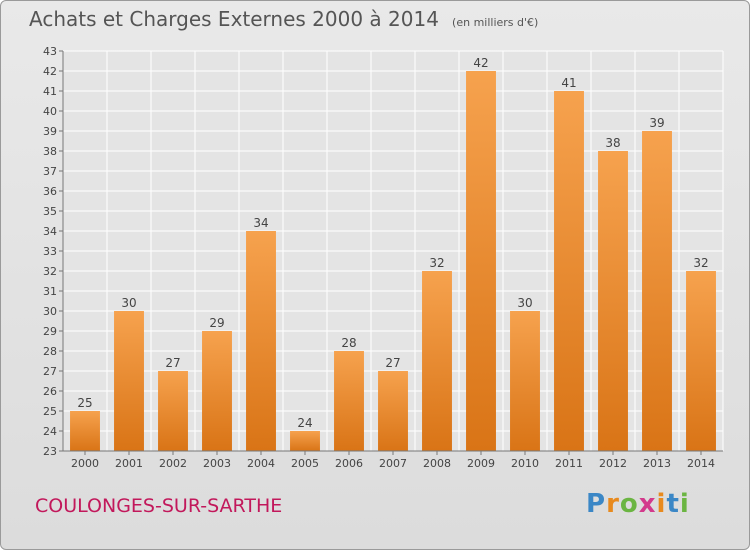 This screenshot has width=750, height=550. I want to click on y-tick-label: 42, so click(50, 71).